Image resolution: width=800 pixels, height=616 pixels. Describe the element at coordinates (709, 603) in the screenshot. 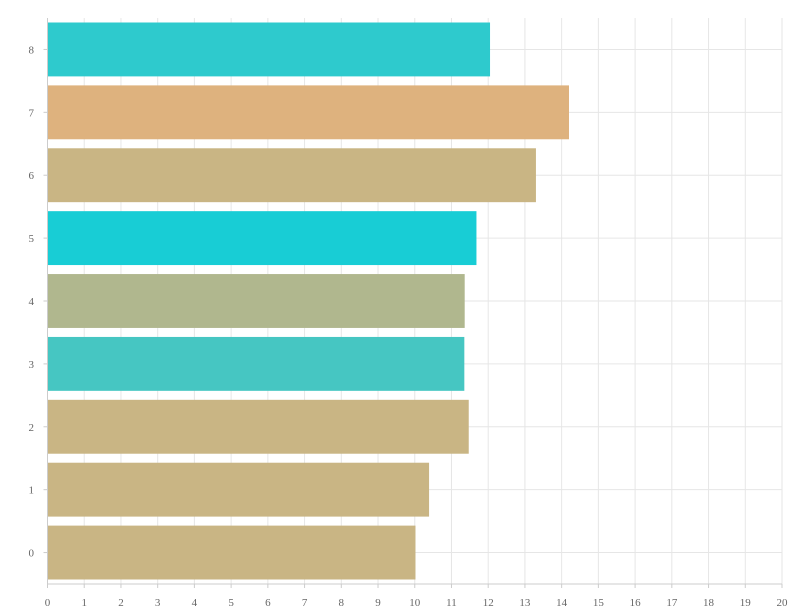

I see `x-tick-label: 18` at that location.